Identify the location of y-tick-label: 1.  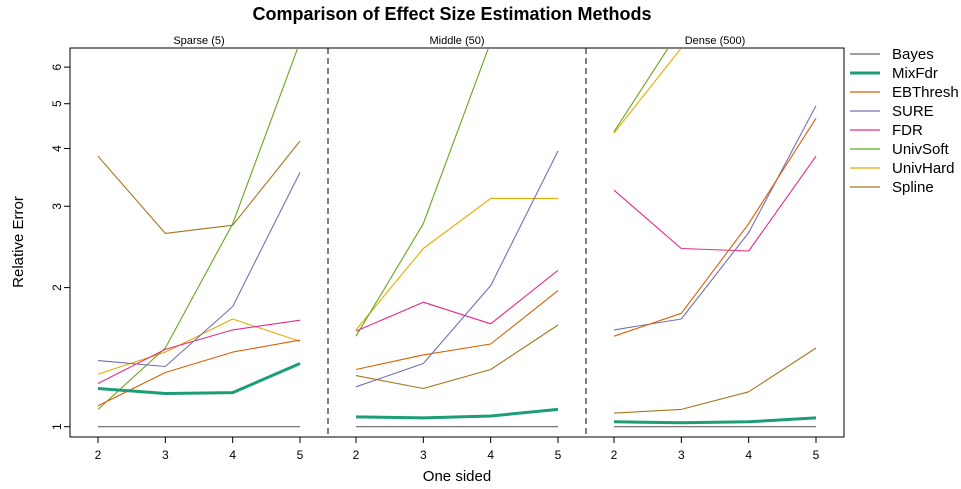
(57, 426).